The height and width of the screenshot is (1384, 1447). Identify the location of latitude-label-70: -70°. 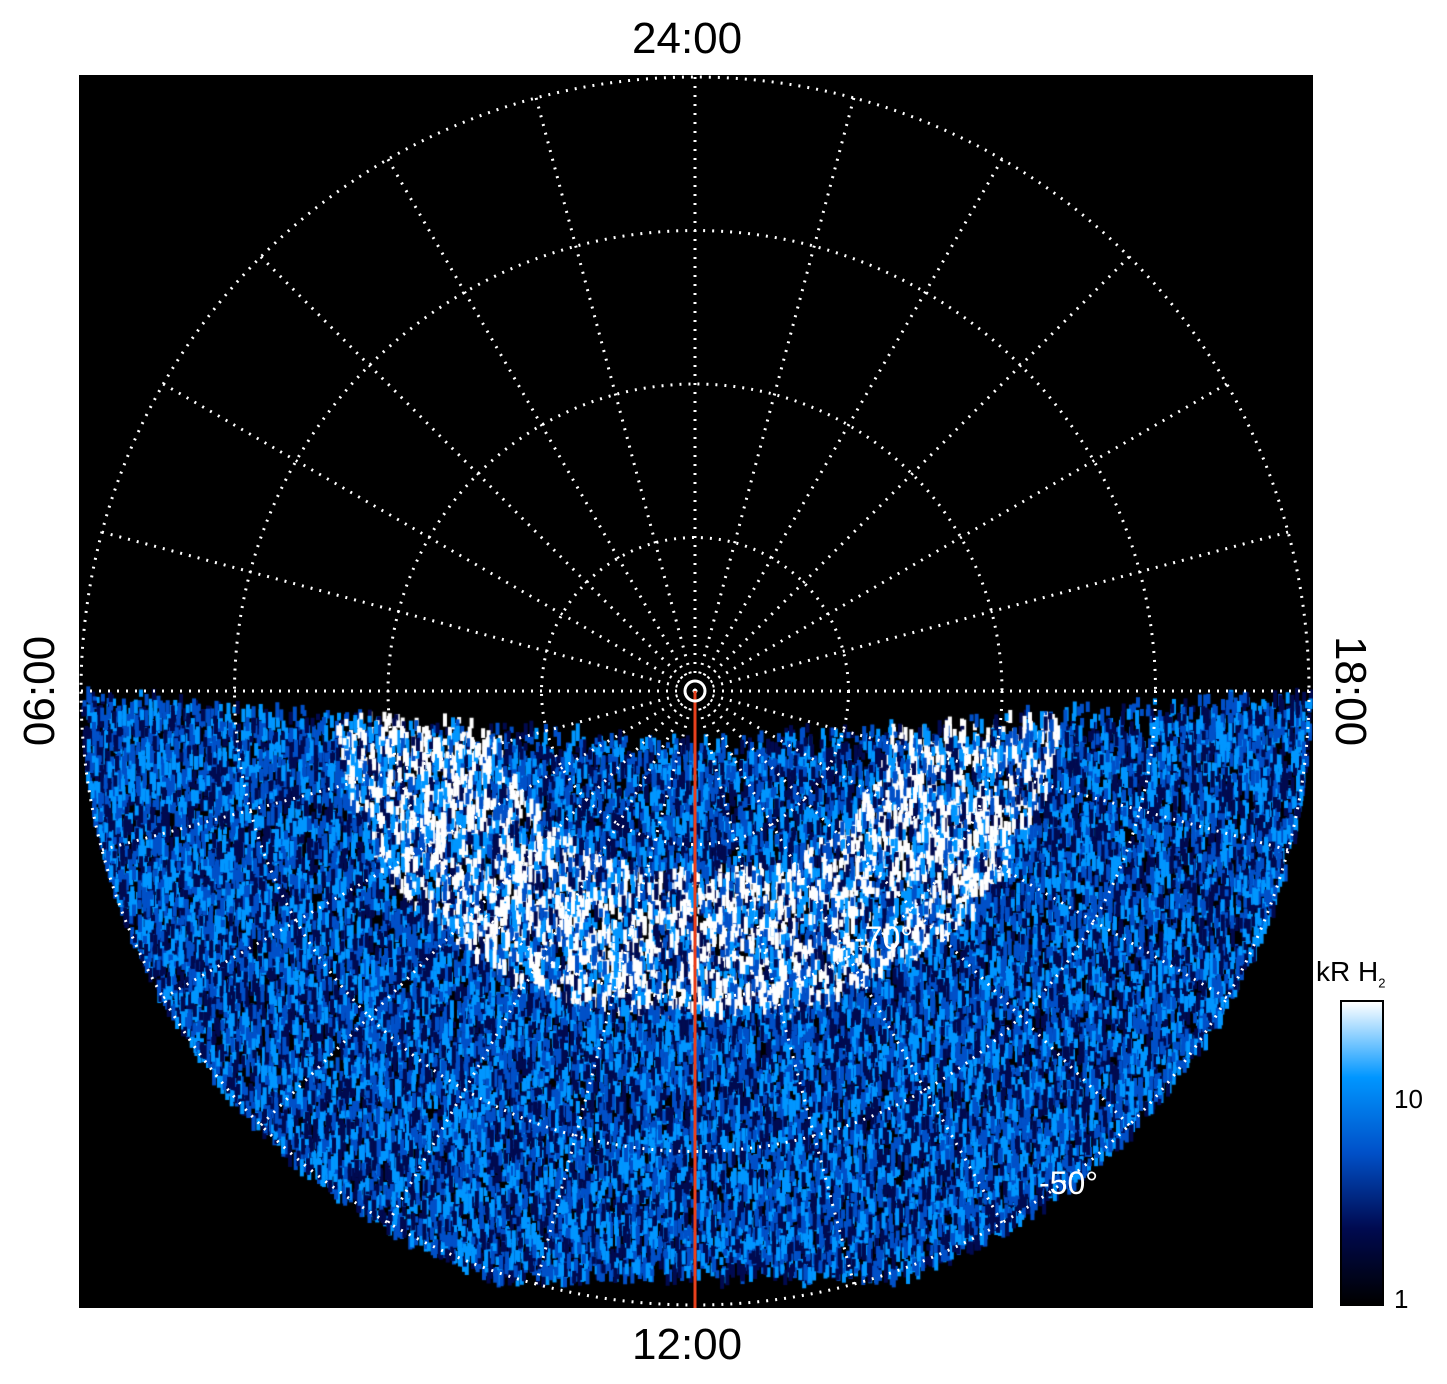
(884, 938).